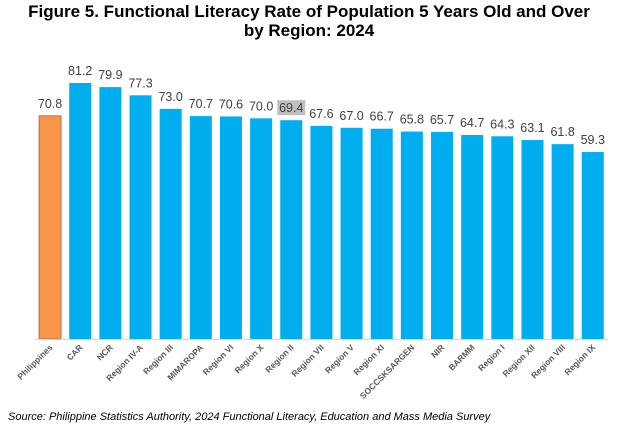  What do you see at coordinates (593, 140) in the screenshot?
I see `data-label-region-ix: 59.3` at bounding box center [593, 140].